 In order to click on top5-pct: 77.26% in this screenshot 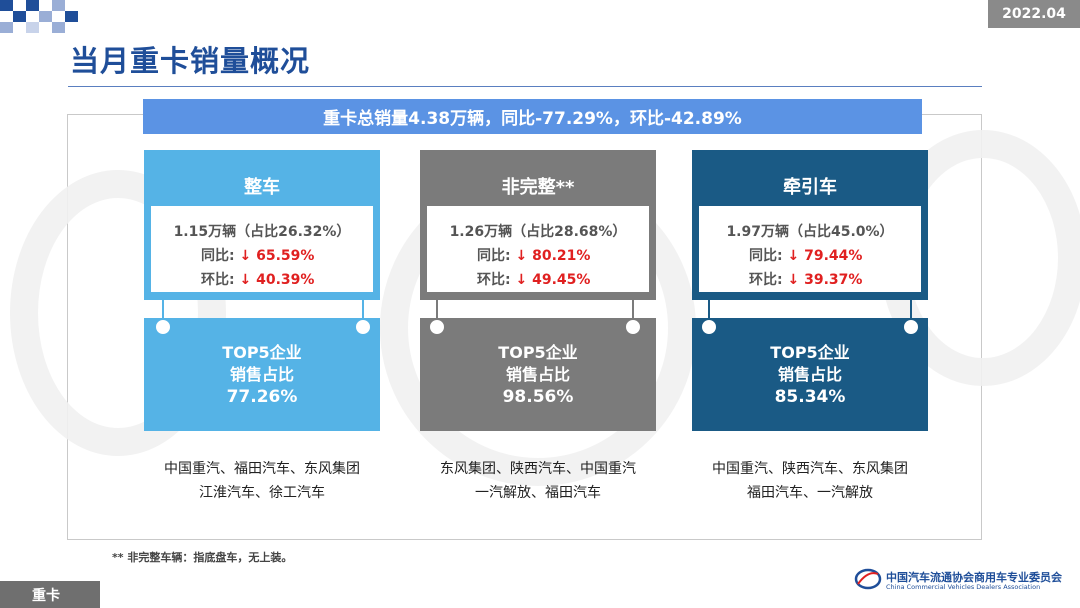, I will do `click(262, 396)`.